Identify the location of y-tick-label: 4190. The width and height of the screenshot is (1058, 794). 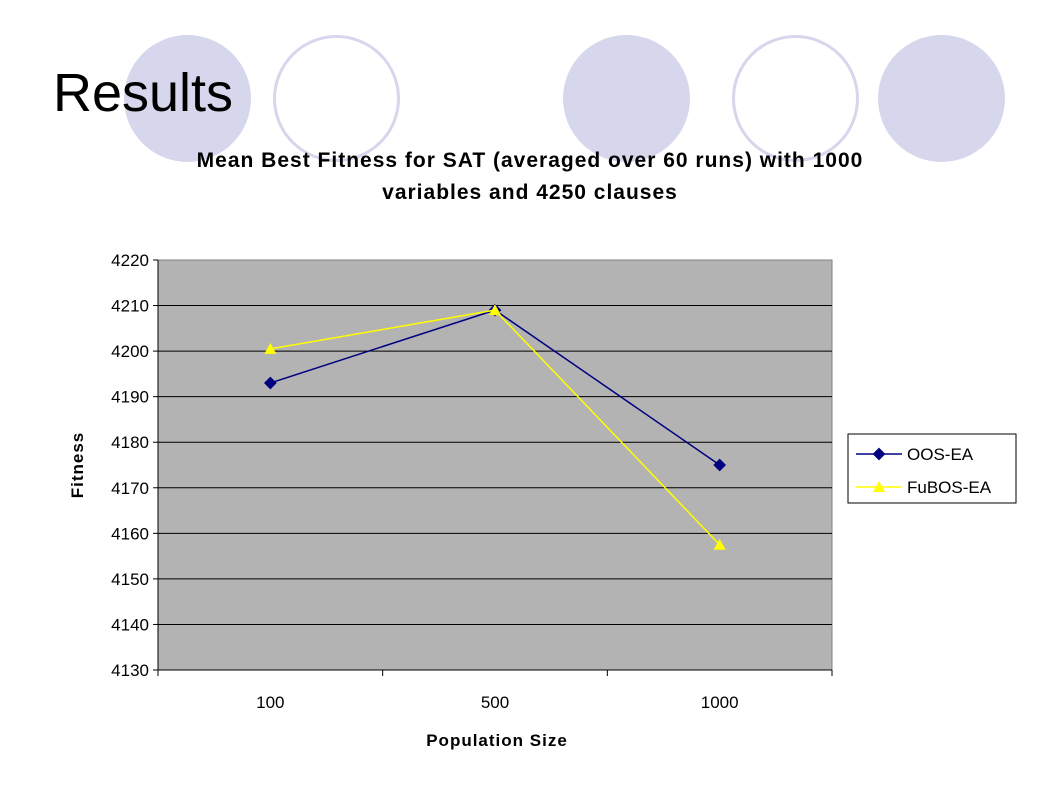
(130, 397).